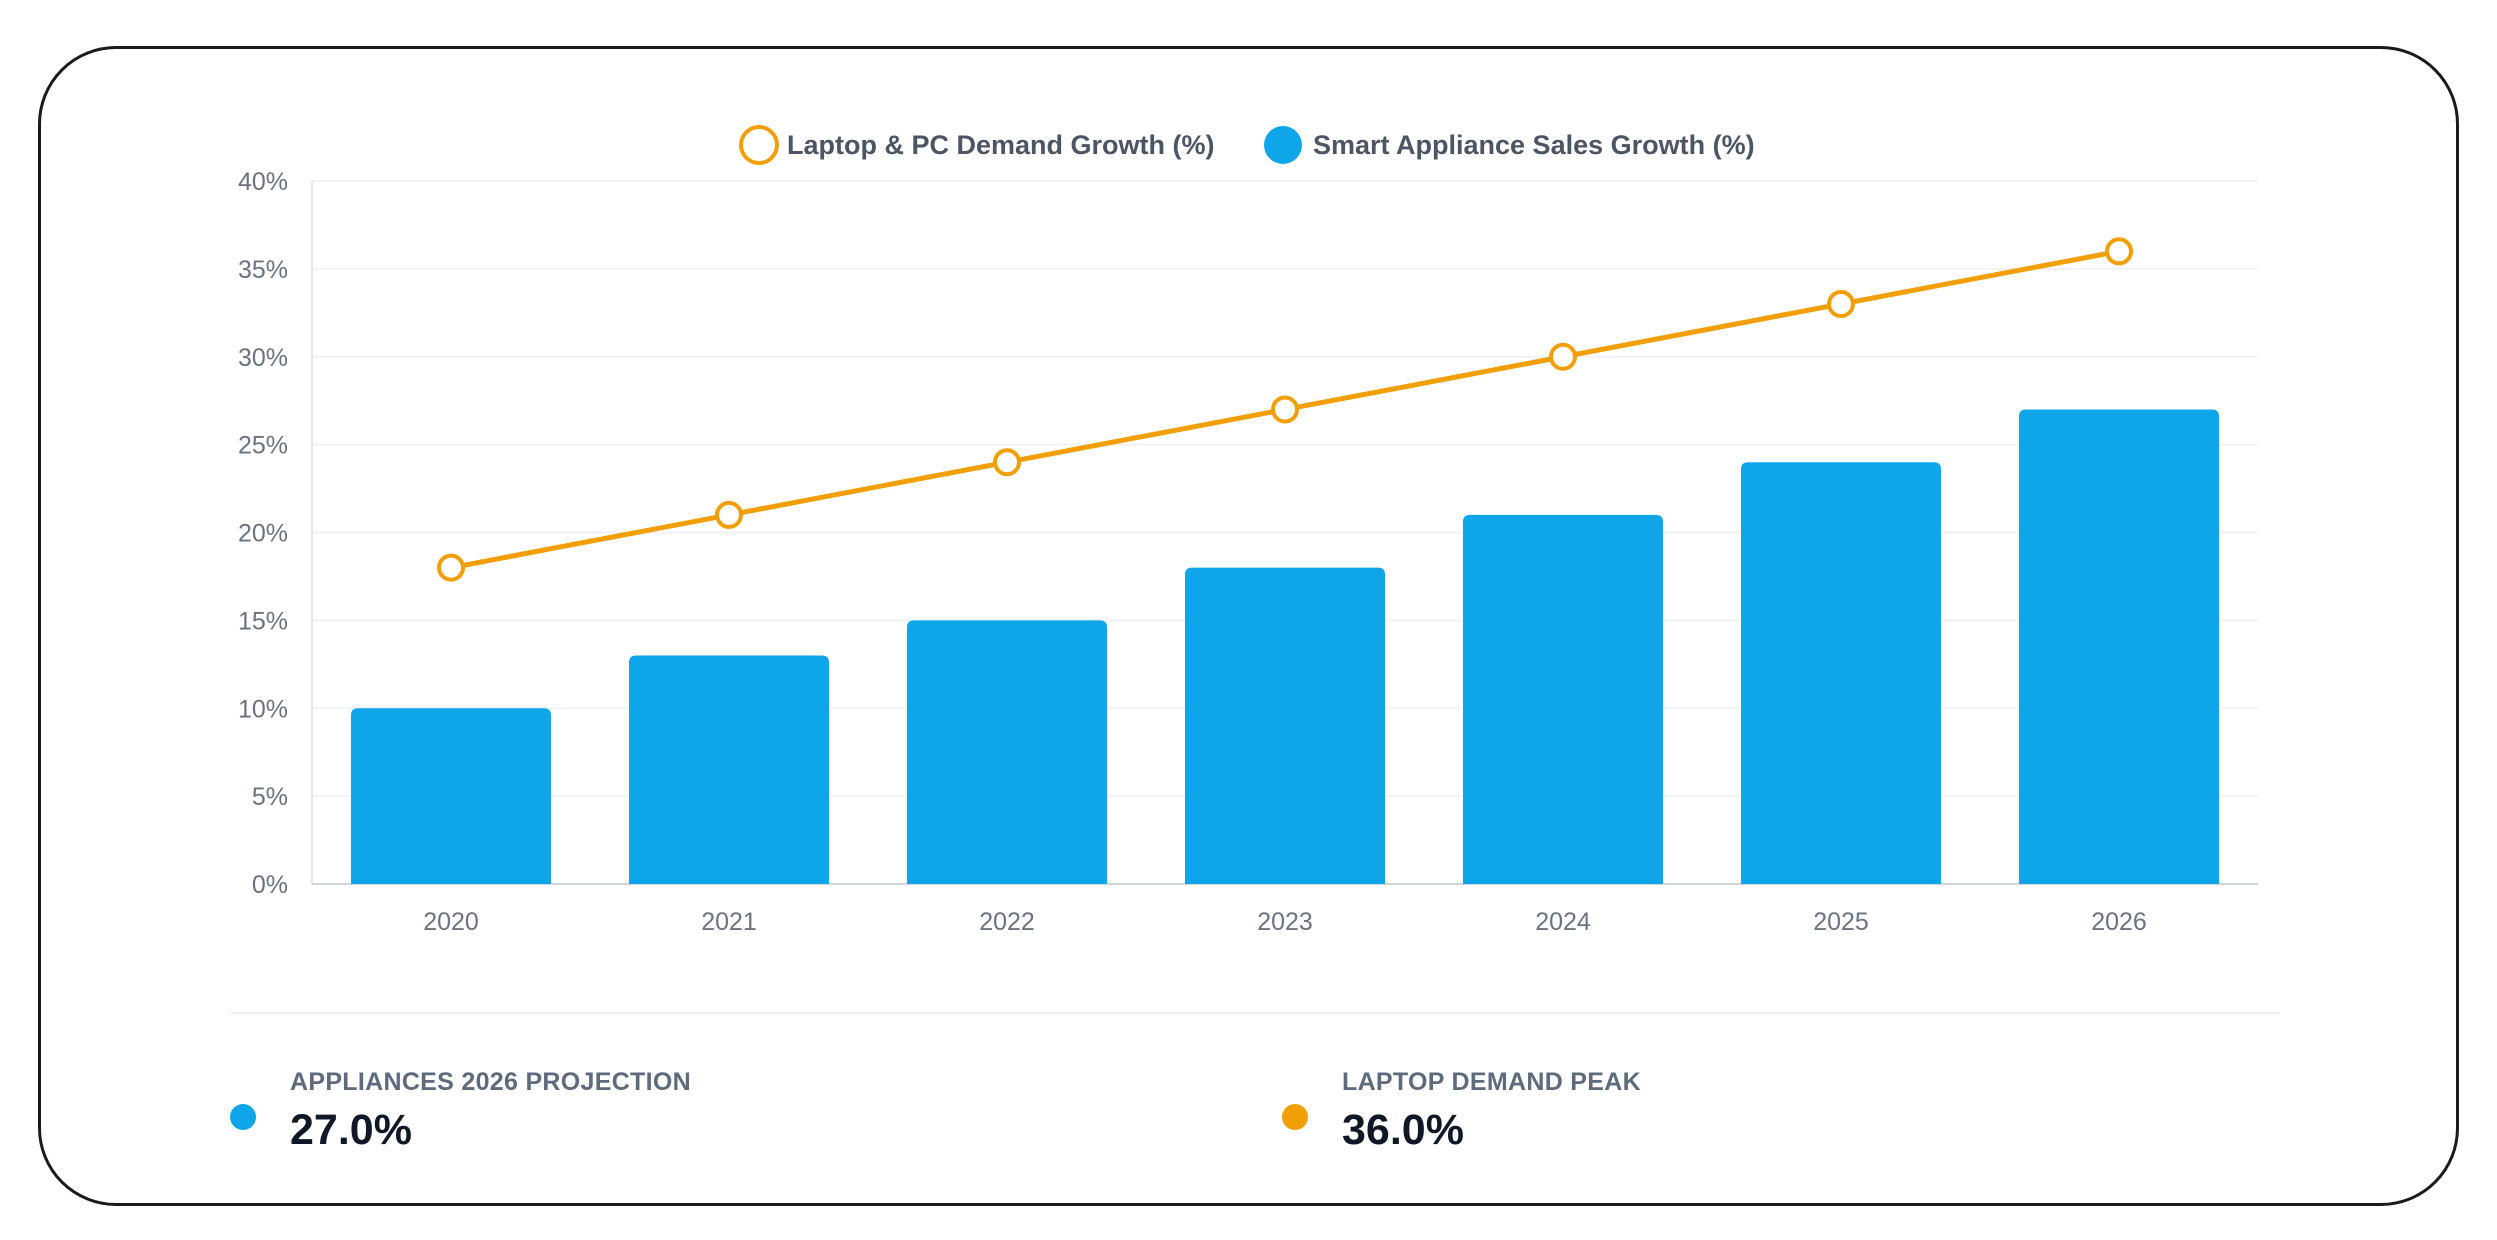 Image resolution: width=2497 pixels, height=1240 pixels. What do you see at coordinates (263, 709) in the screenshot?
I see `y-tick-label: 10%` at bounding box center [263, 709].